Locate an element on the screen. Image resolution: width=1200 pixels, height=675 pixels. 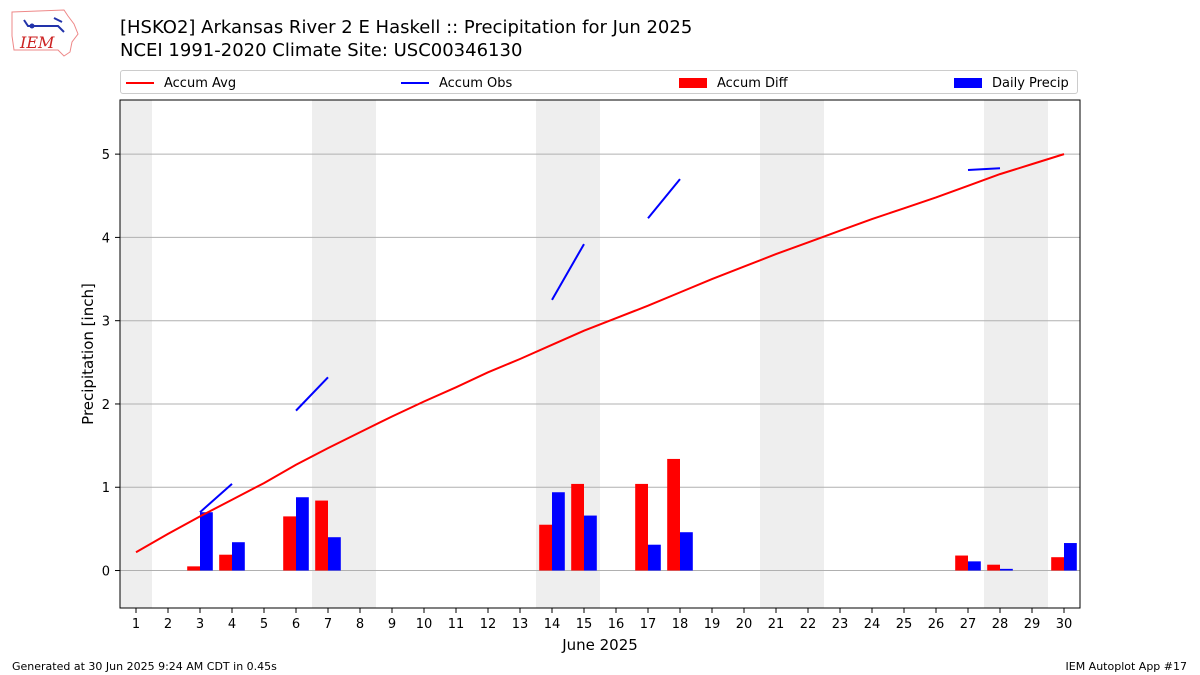
legend-label: Accum Diff is located at coordinates (752, 83).